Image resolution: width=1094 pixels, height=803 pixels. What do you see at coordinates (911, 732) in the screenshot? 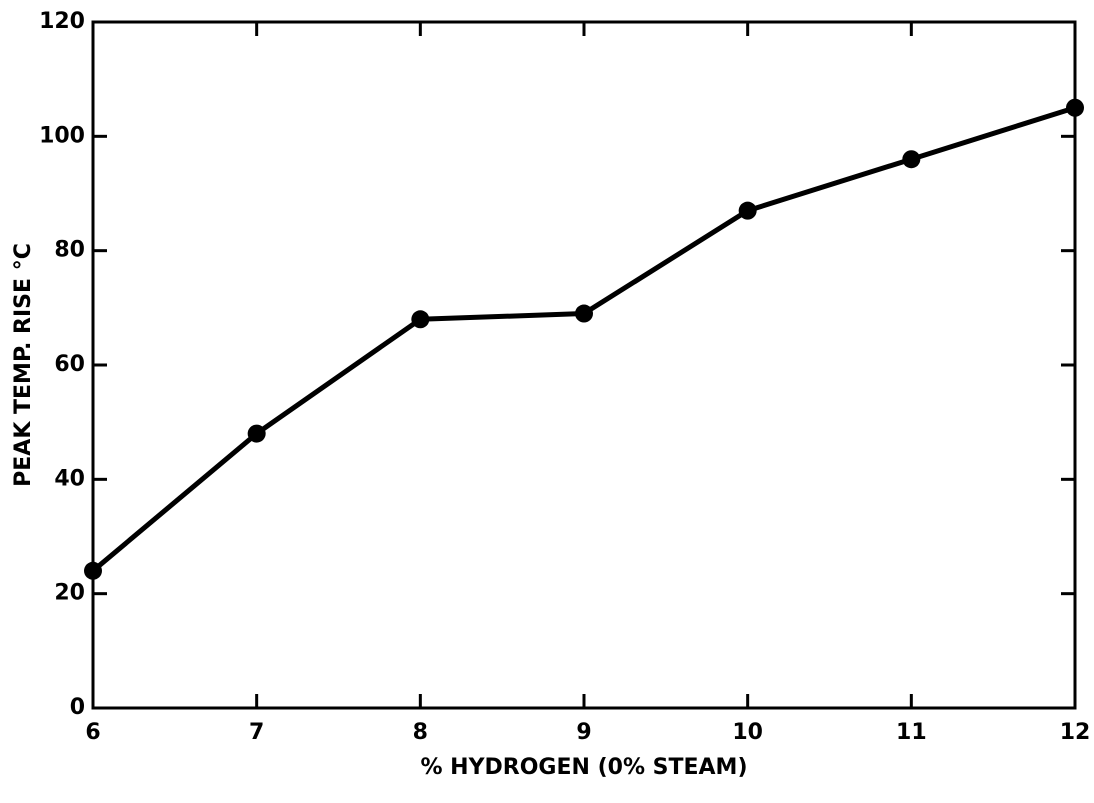
I see `x-tick-label: 11` at bounding box center [911, 732].